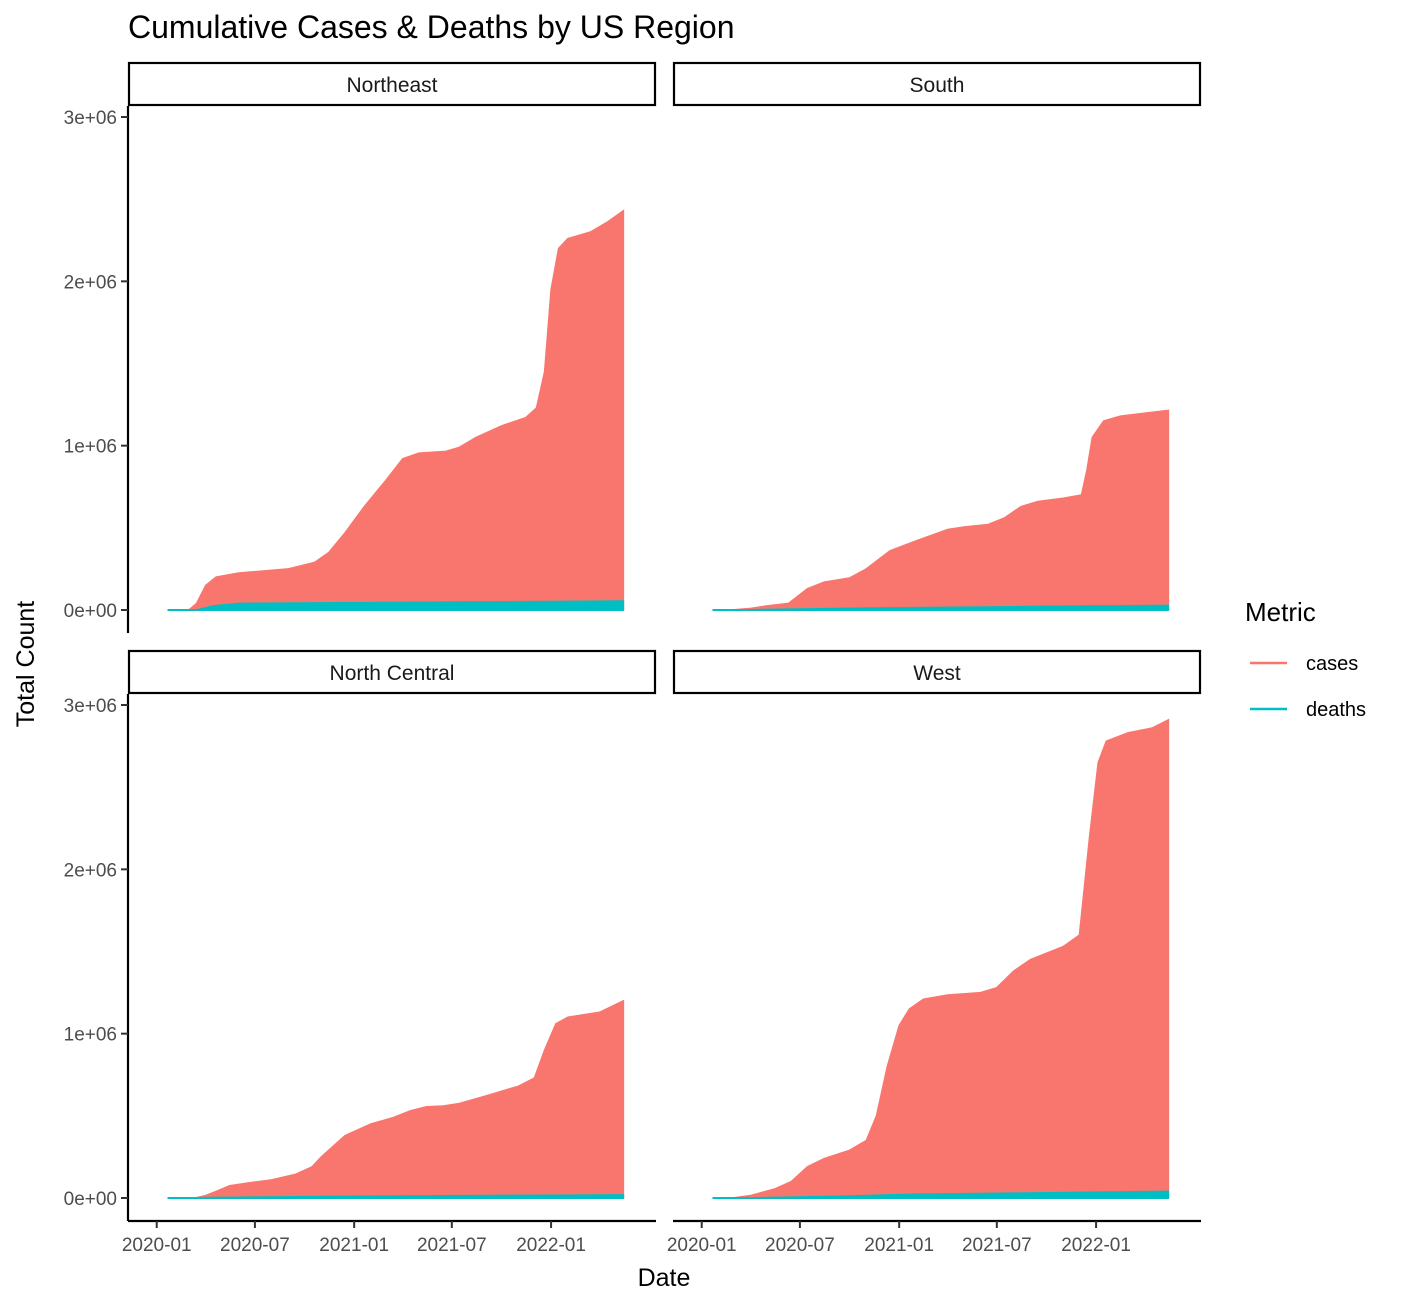  I want to click on facet-strip-label: West, so click(937, 673).